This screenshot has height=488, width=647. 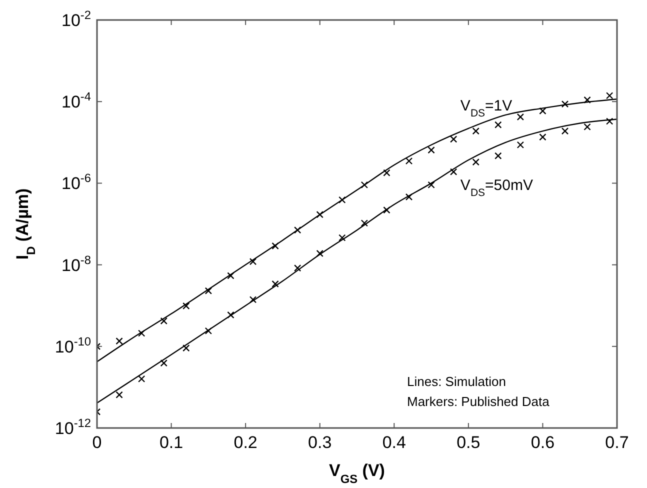 I want to click on x-tick-label: 0.1, so click(x=171, y=442).